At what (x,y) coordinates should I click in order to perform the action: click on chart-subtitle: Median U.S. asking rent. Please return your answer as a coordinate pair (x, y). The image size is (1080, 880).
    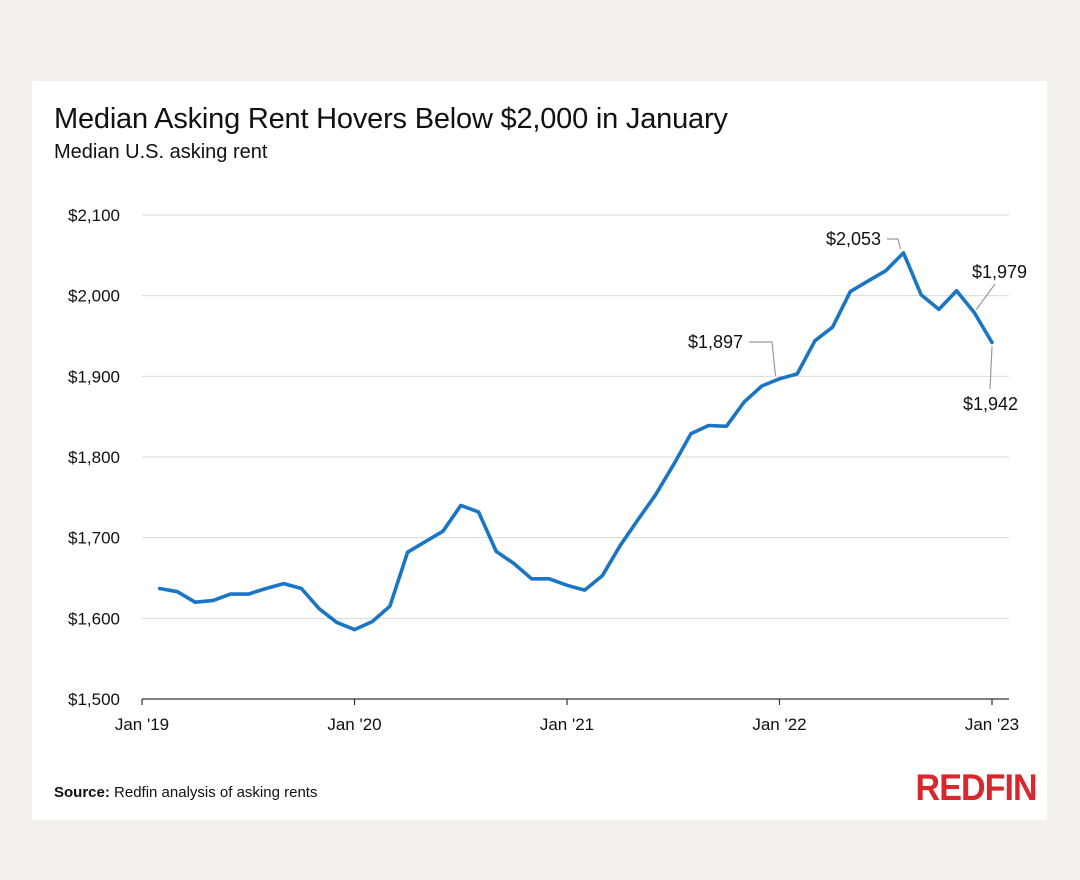
    Looking at the image, I should click on (161, 152).